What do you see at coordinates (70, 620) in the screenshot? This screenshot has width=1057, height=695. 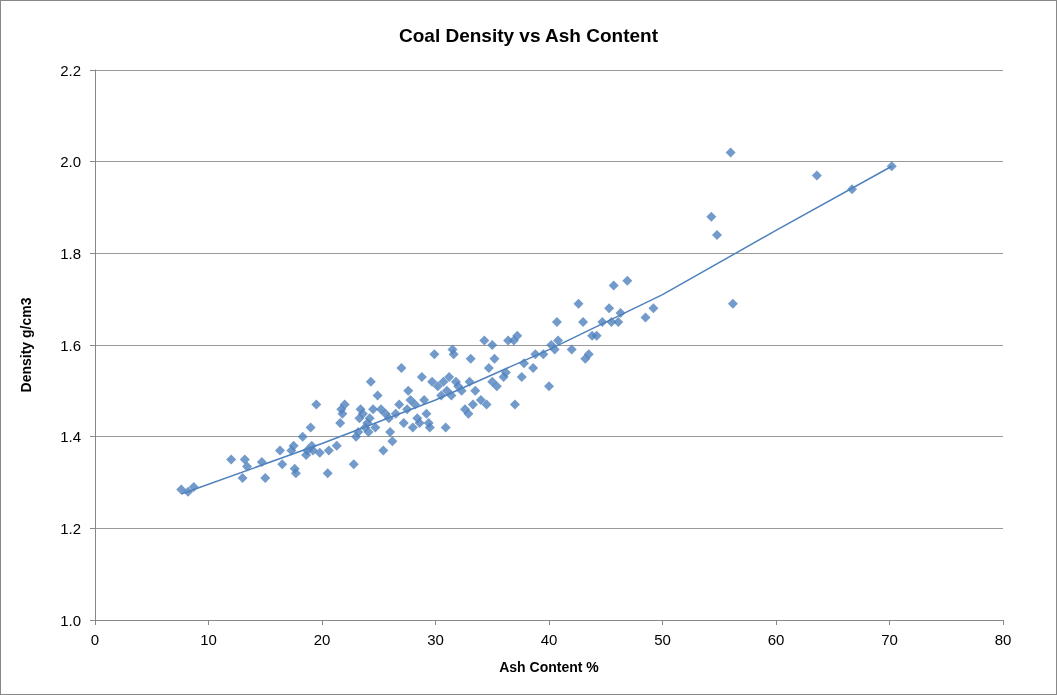 I see `y-tick-label: 1.0` at bounding box center [70, 620].